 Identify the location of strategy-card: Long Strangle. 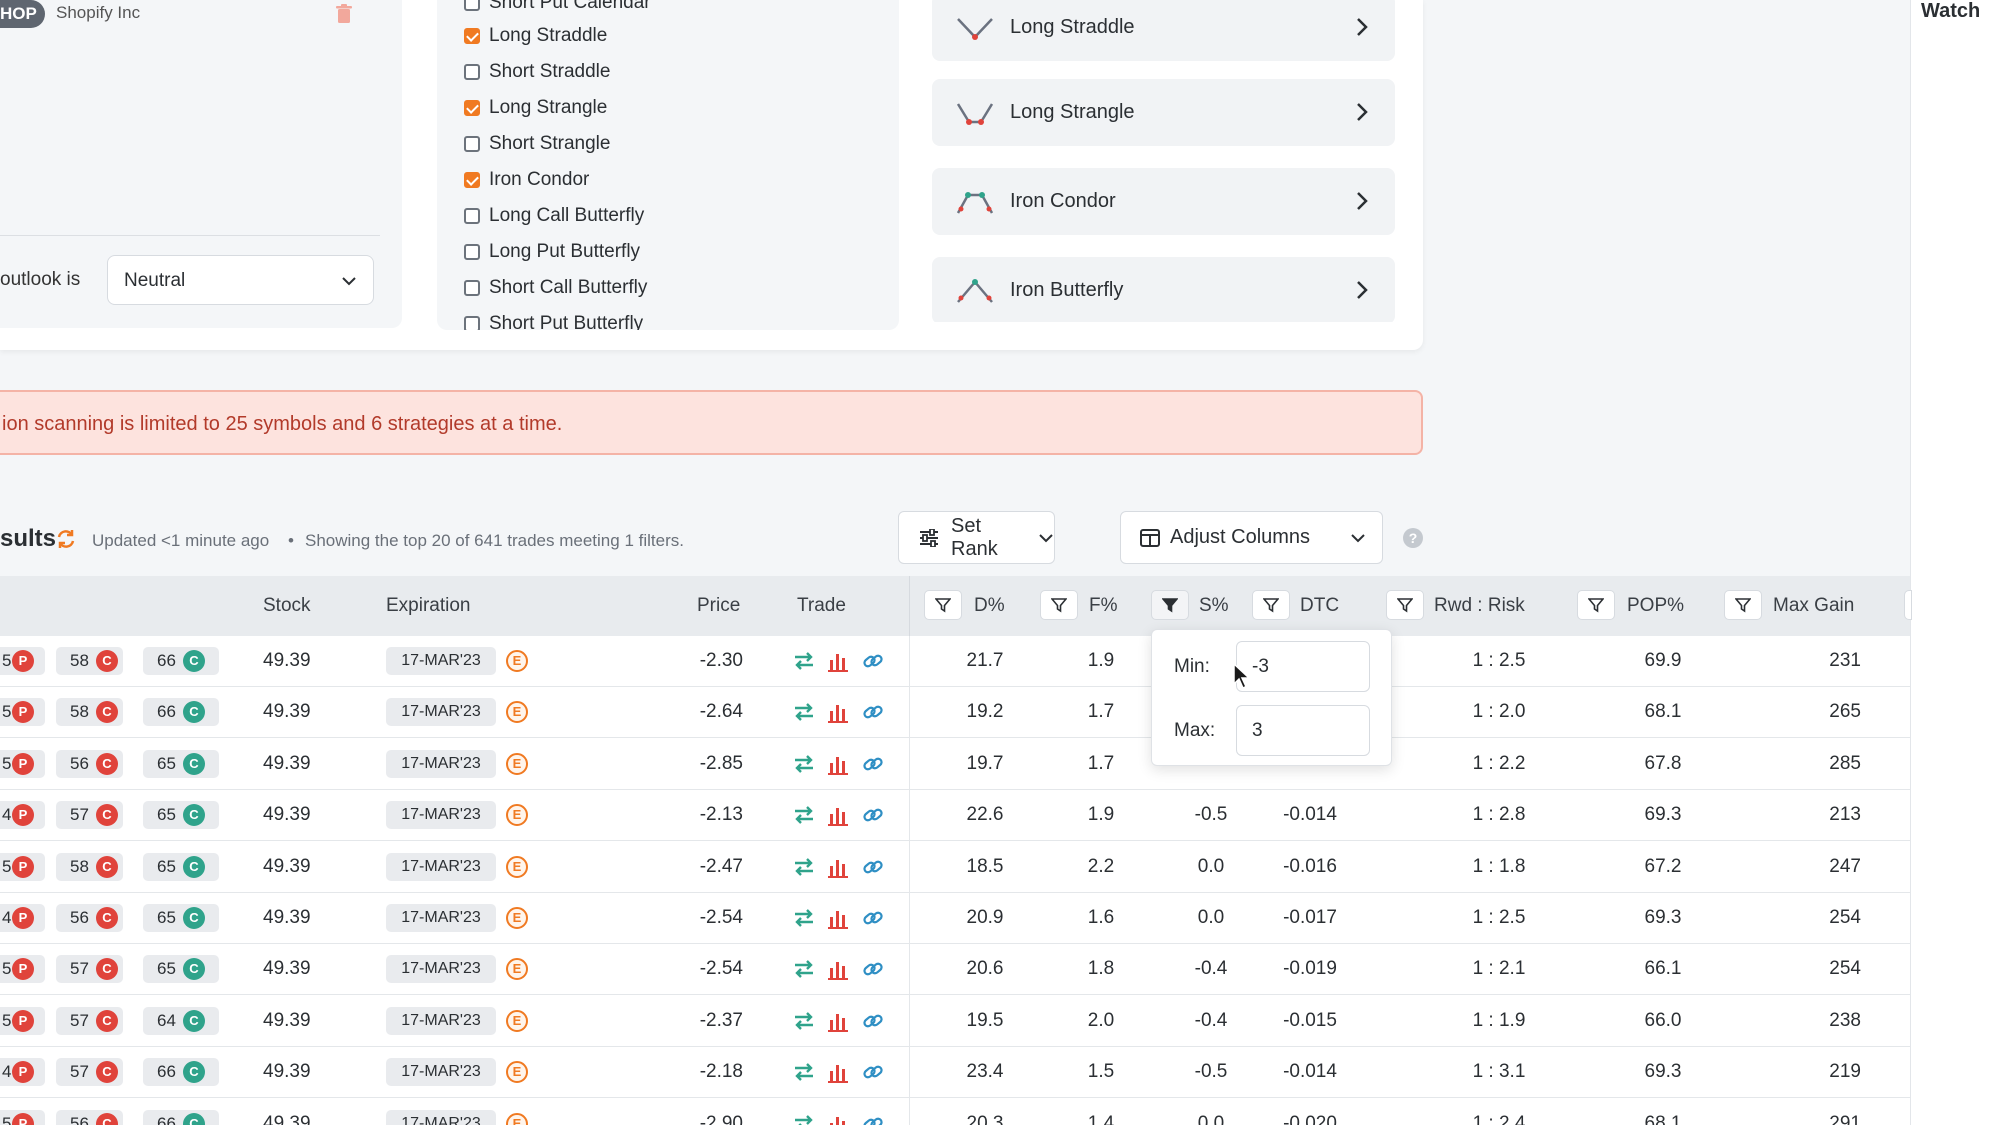
(1163, 112).